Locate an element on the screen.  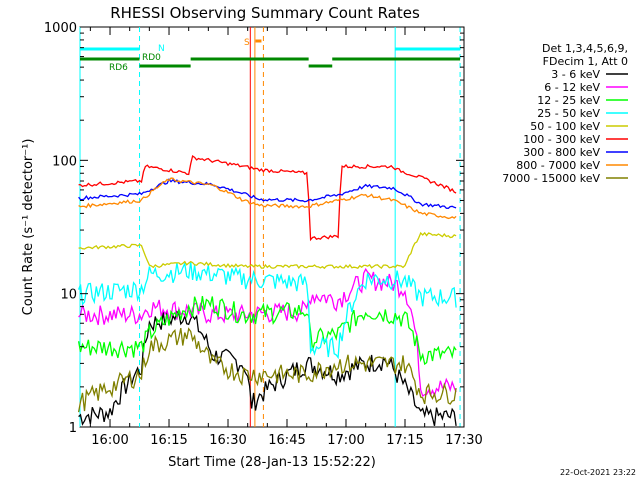
legend-header-0: Det 1,3,4,5,6,9, is located at coordinates (585, 48).